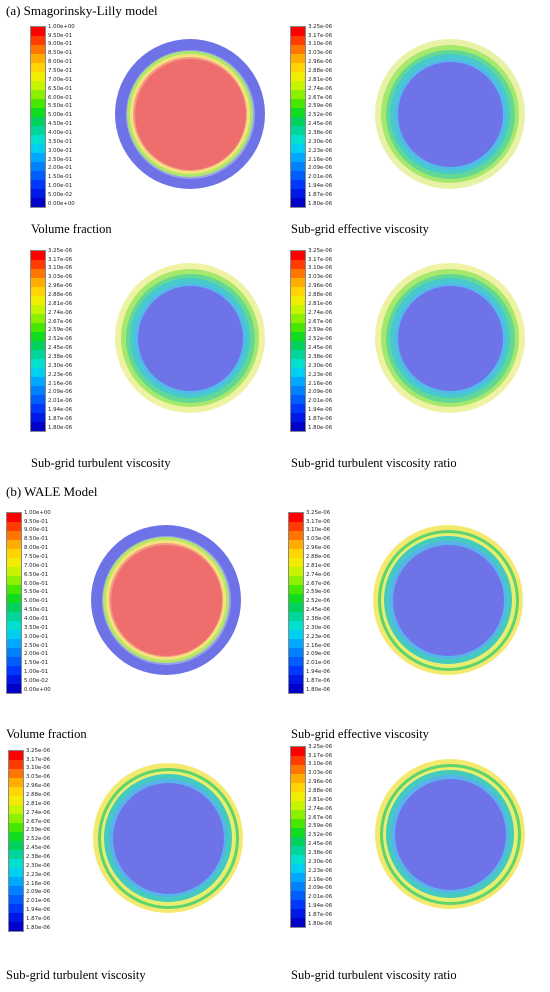 The image size is (550, 992). I want to click on colorbar-tick-label: 5.00e-02, so click(60, 195).